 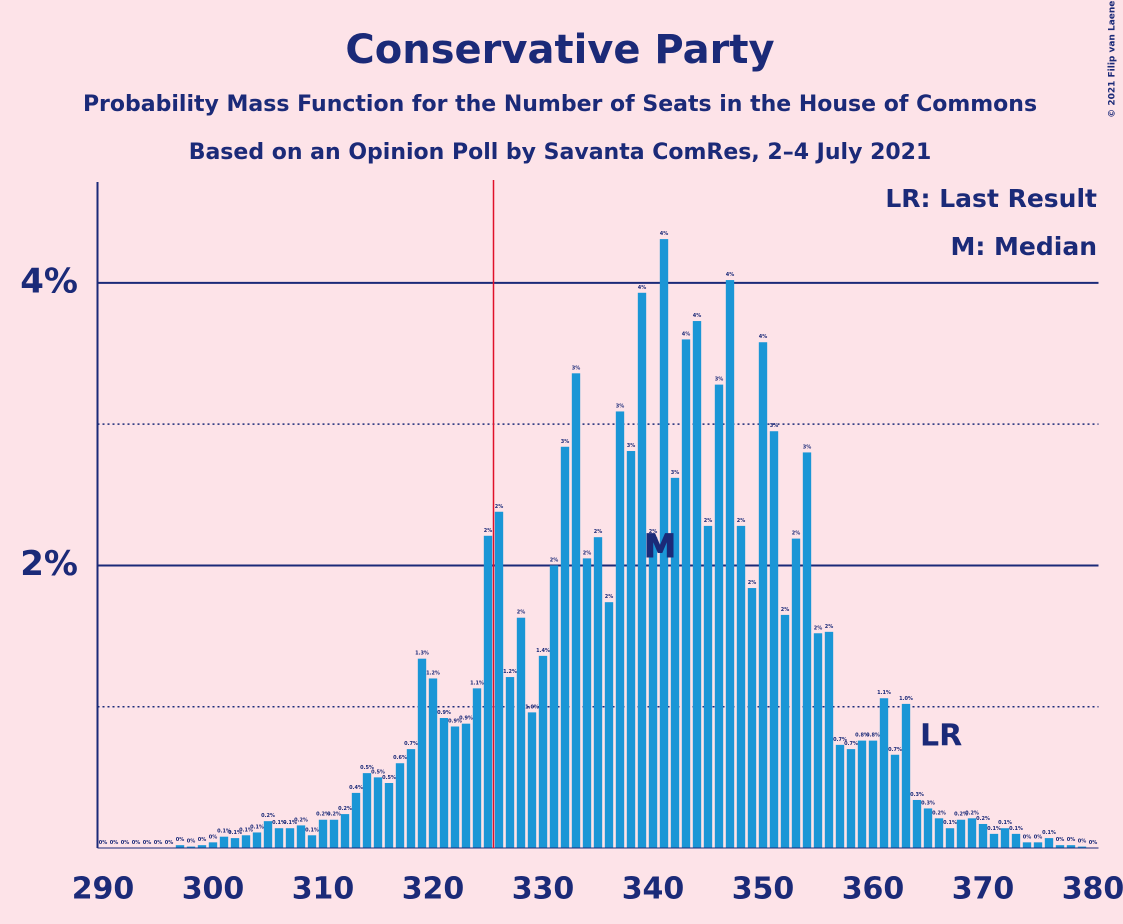 I want to click on x-tick-label: 360, so click(x=873, y=889).